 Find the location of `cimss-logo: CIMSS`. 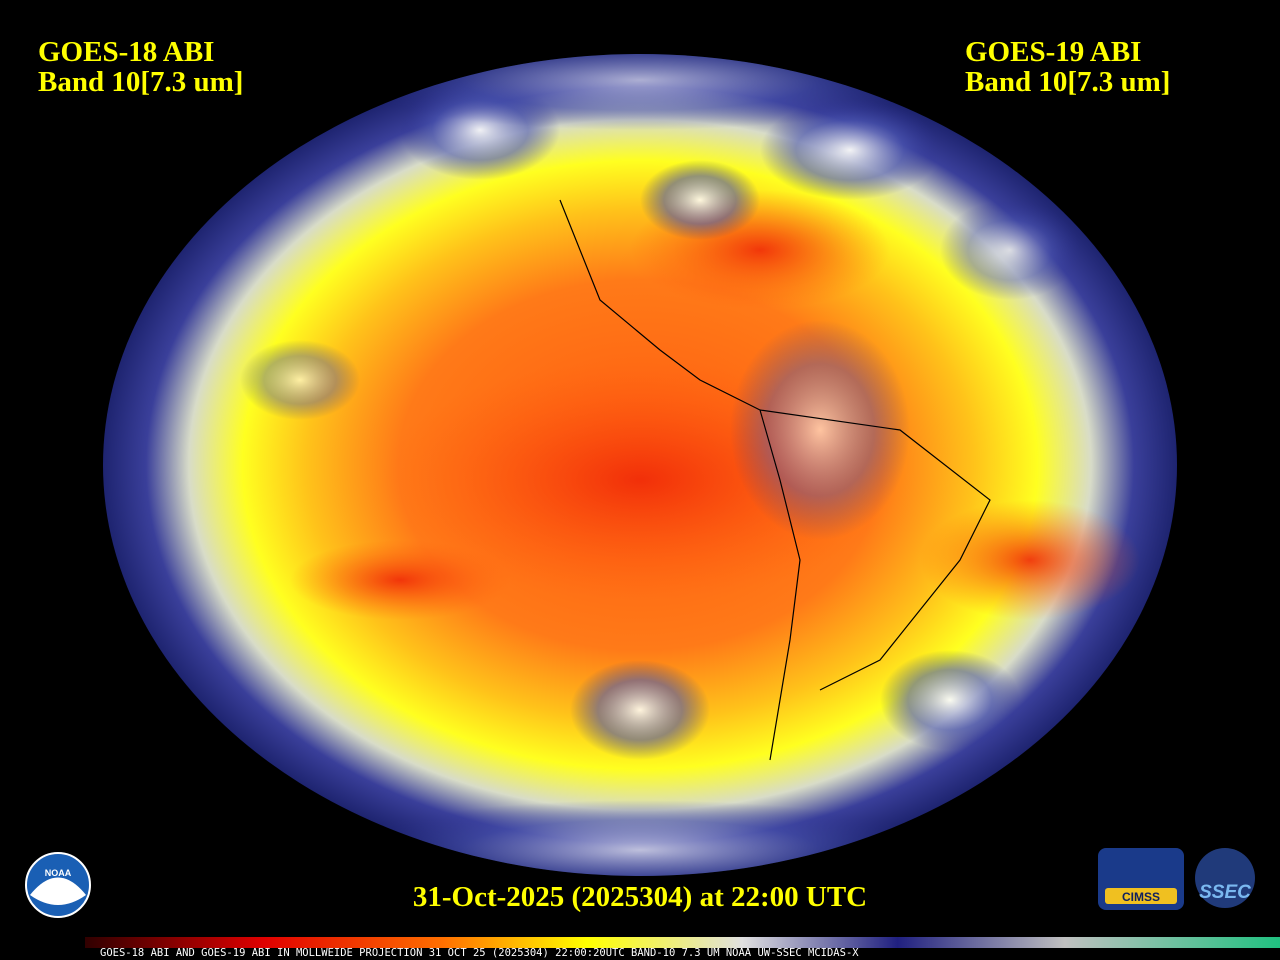

cimss-logo: CIMSS is located at coordinates (1141, 879).